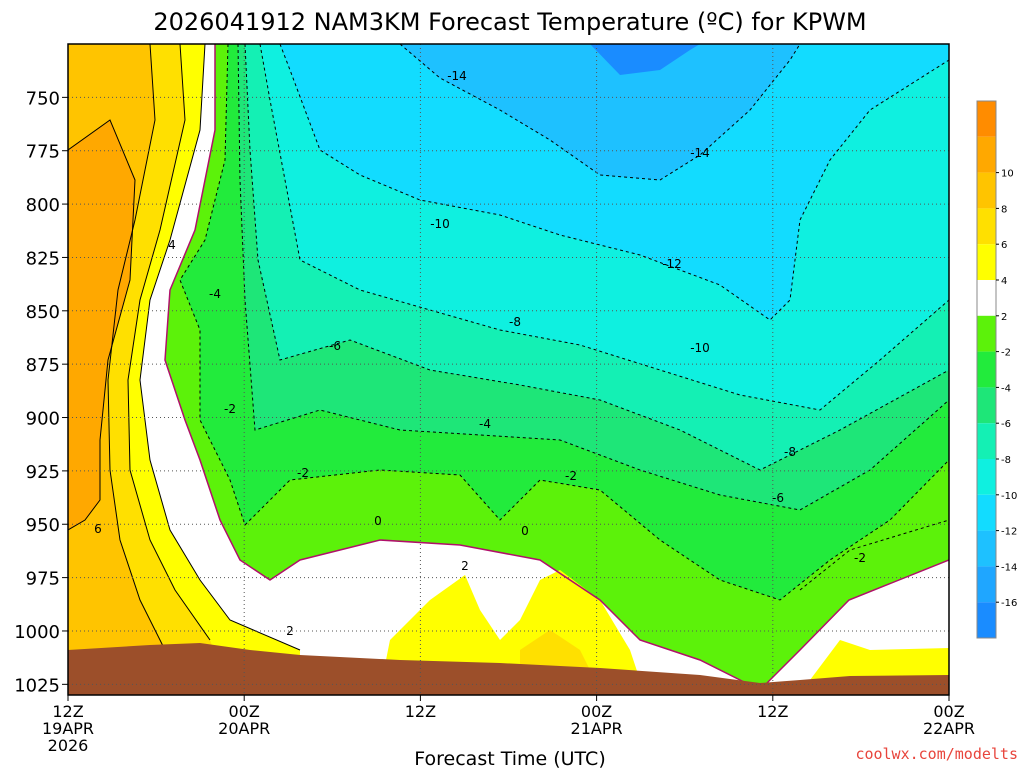 The image size is (1024, 768). I want to click on y-tick-label: 975, so click(43, 579).